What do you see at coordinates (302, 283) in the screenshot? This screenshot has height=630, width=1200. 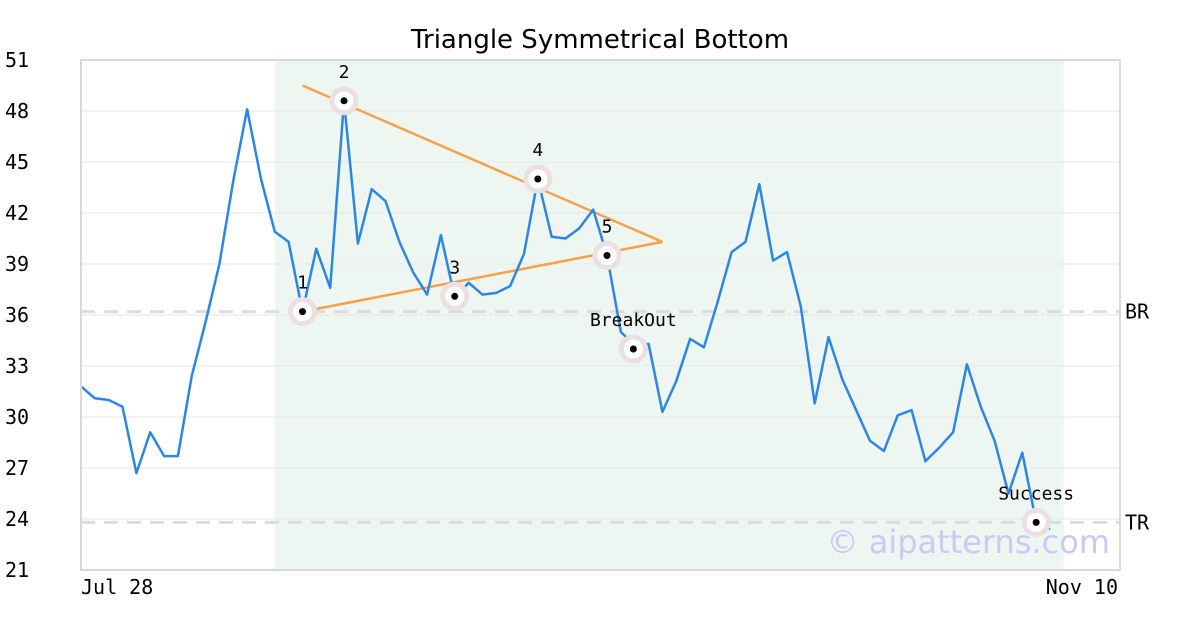 I see `marker-label: 1` at bounding box center [302, 283].